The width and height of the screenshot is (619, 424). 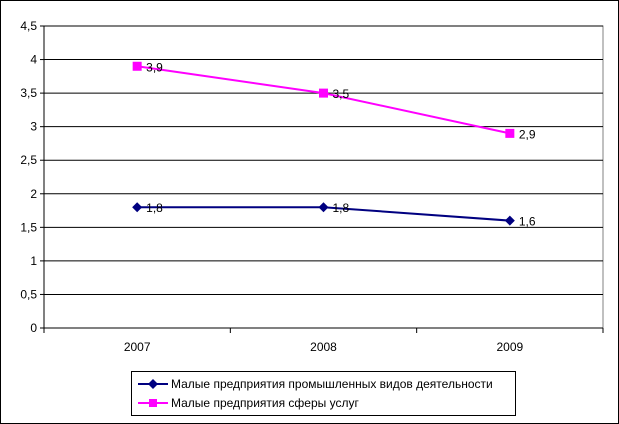 I want to click on data-label: 1,6, so click(x=527, y=222).